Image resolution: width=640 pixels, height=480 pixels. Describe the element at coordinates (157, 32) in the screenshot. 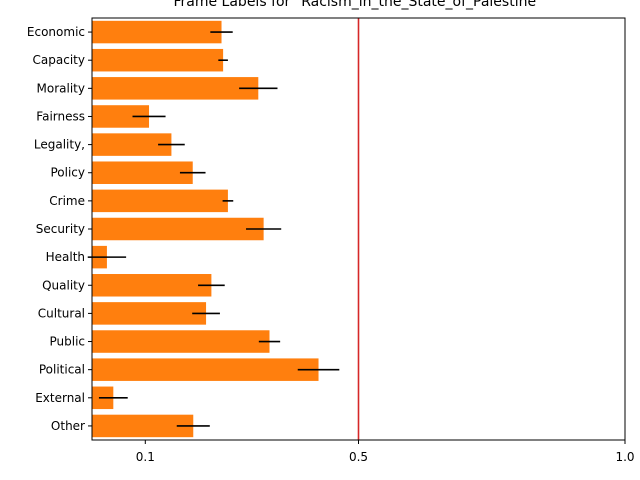

I see `bar-economic` at that location.